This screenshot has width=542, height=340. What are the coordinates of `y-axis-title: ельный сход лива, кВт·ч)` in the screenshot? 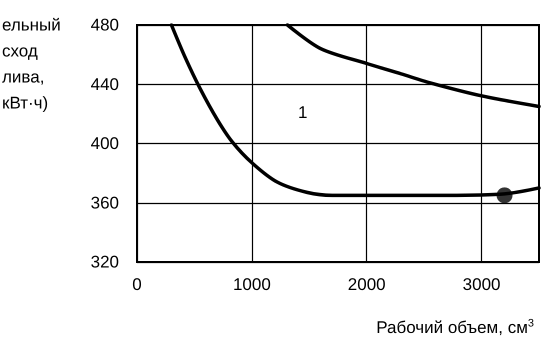 It's located at (31, 64).